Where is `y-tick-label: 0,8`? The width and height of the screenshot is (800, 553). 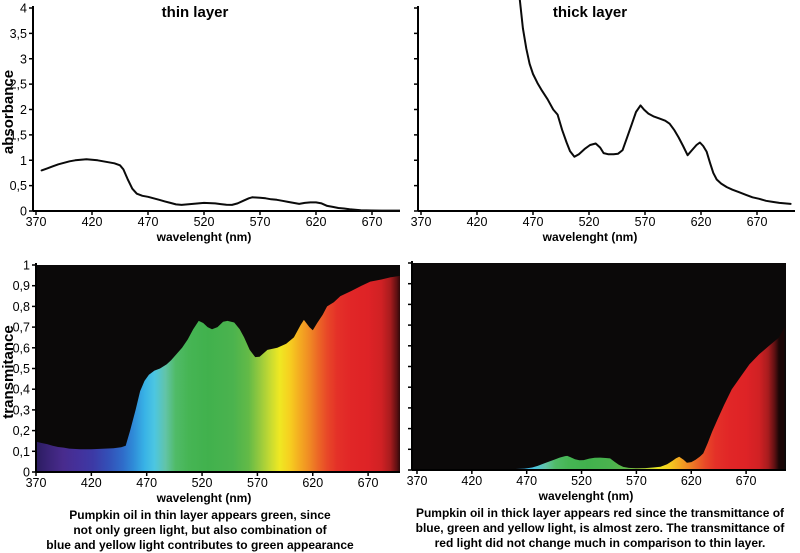 y-tick-label: 0,8 is located at coordinates (21, 307).